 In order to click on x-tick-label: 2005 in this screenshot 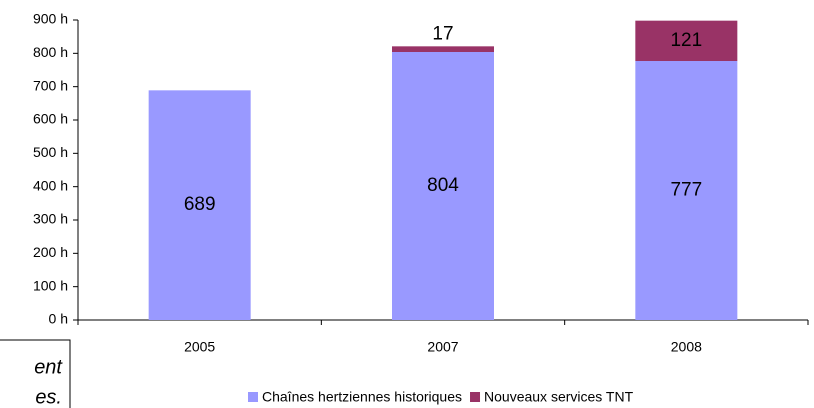, I will do `click(199, 347)`.